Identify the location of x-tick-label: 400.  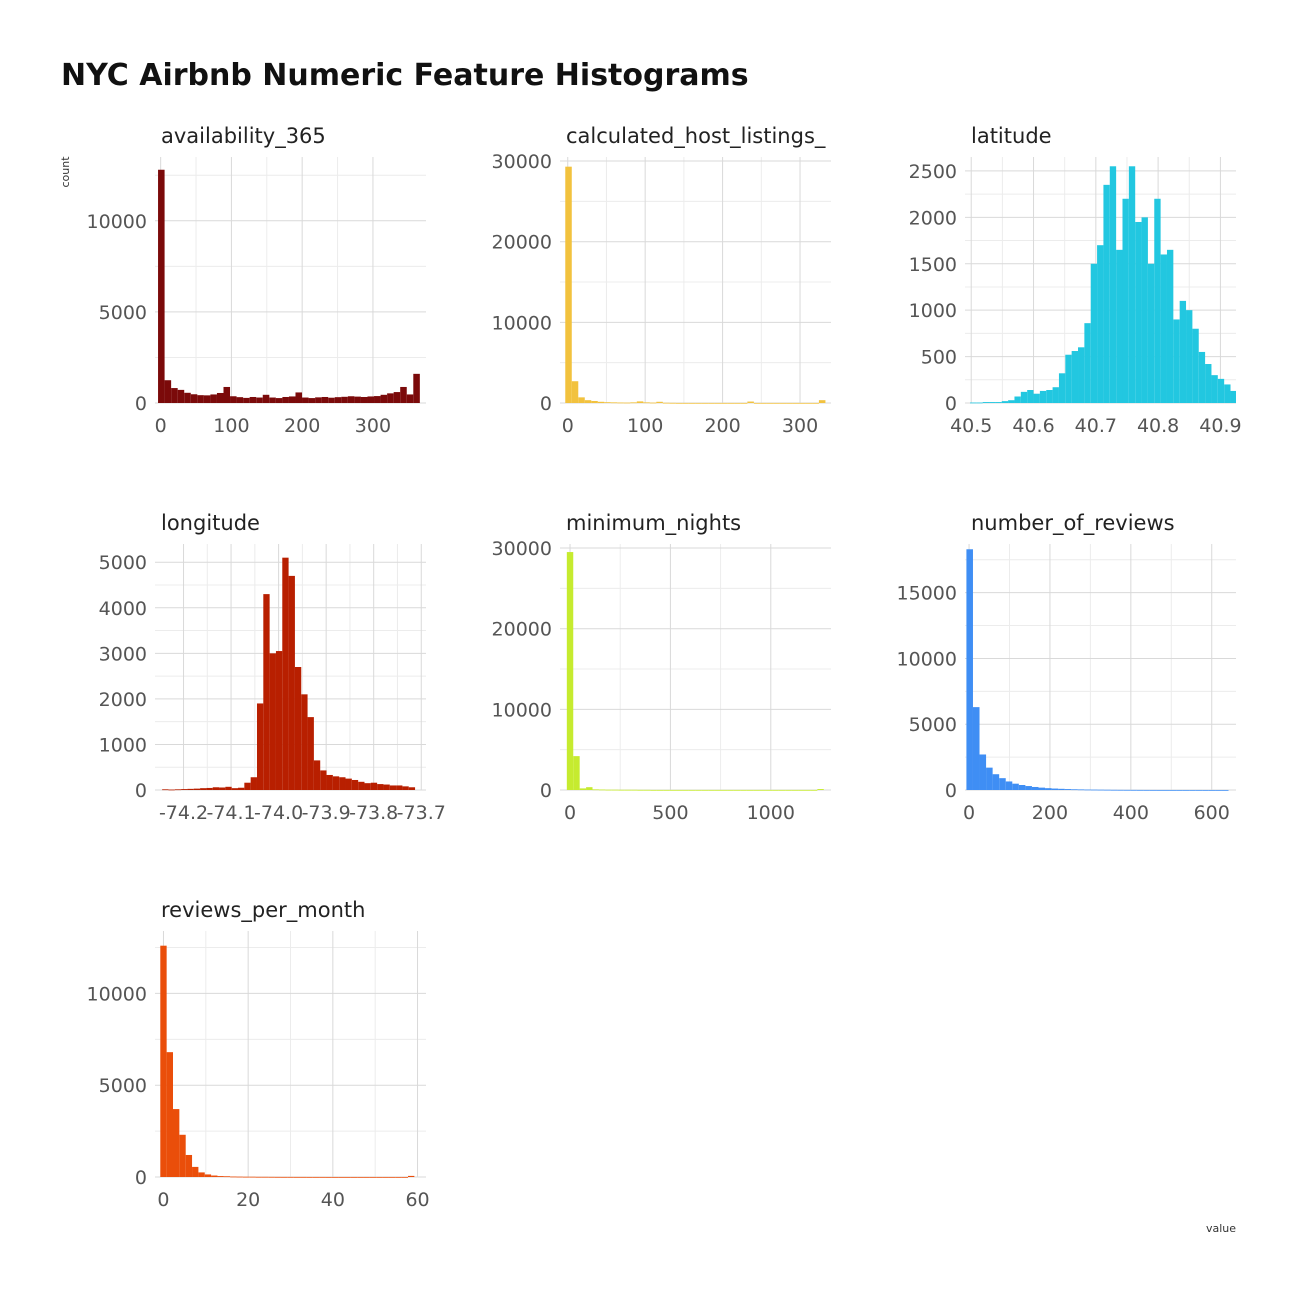
(1131, 813).